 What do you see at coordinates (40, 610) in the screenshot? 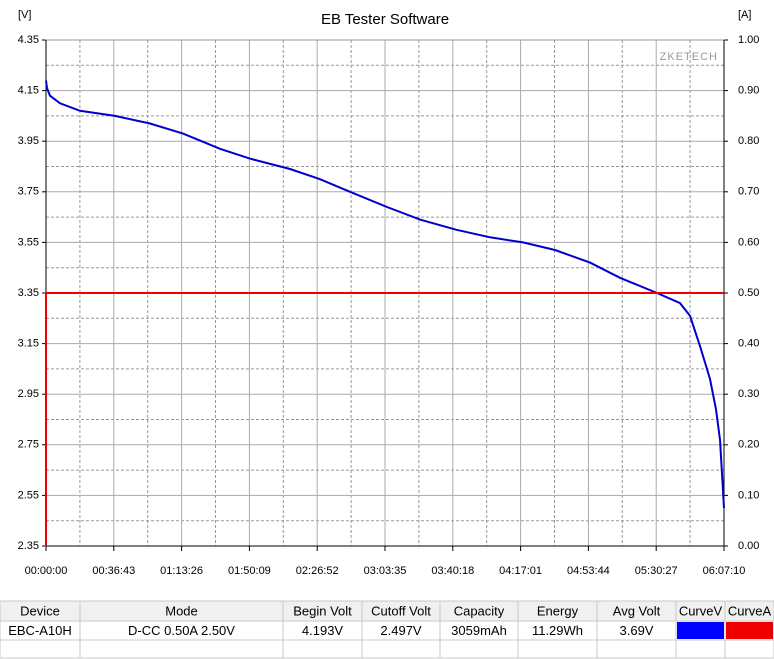
I see `table-header: Device` at bounding box center [40, 610].